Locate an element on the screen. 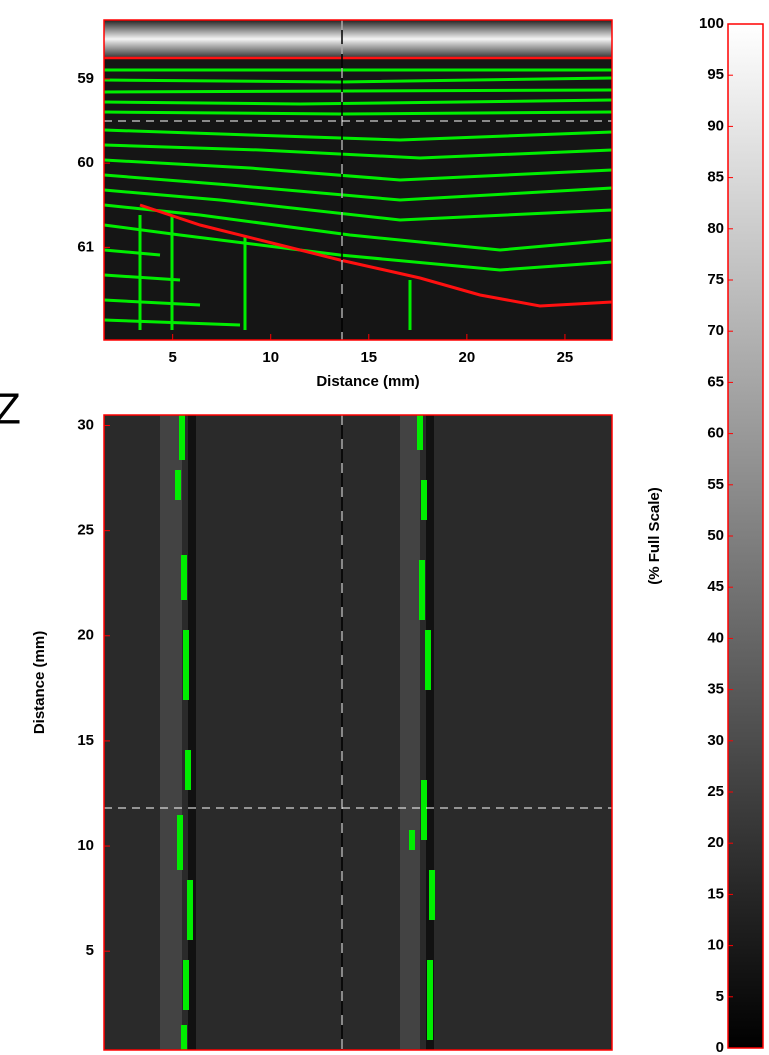 This screenshot has height=1055, width=769. y-tick-label: 15 is located at coordinates (85, 740).